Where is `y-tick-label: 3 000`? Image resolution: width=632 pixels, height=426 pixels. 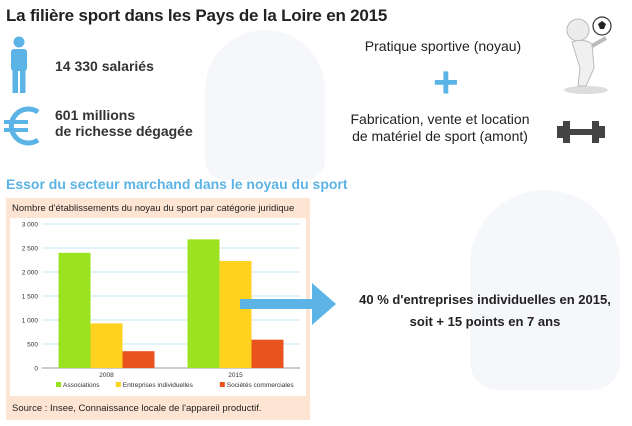
y-tick-label: 3 000 is located at coordinates (30, 225).